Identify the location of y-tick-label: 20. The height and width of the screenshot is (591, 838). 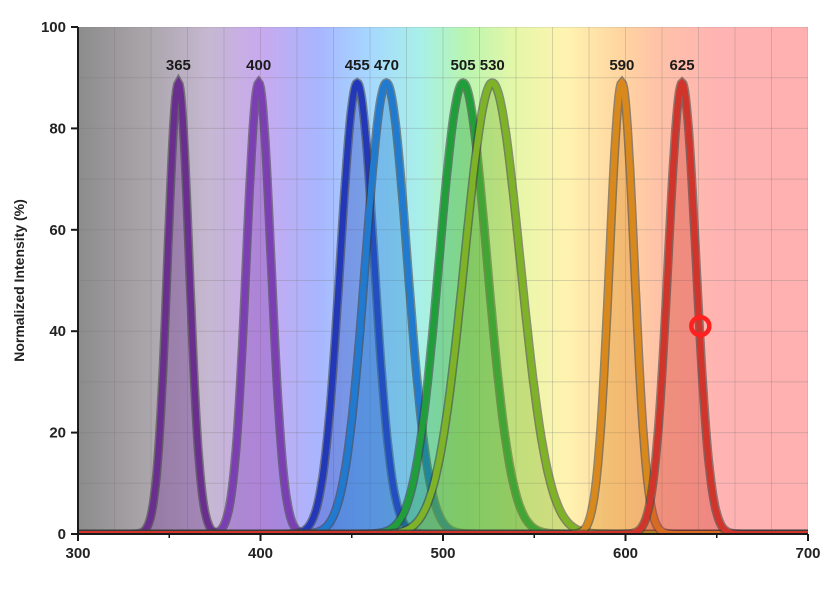
(57, 433).